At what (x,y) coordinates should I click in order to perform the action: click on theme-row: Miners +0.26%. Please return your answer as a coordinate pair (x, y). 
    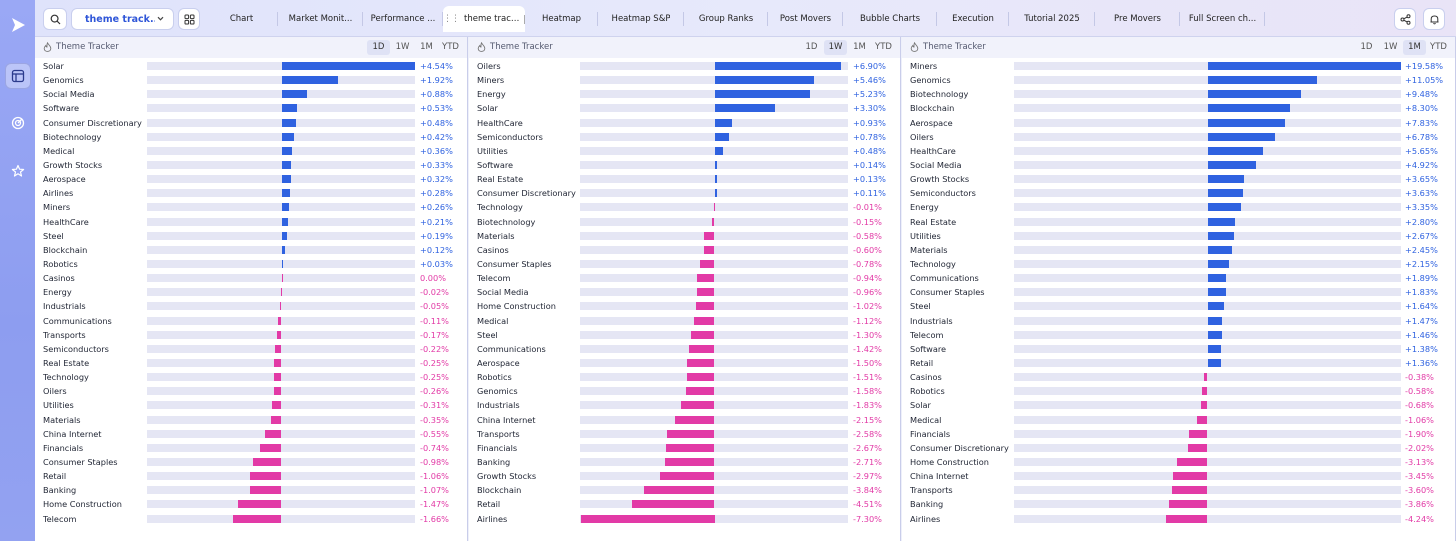
    Looking at the image, I should click on (251, 207).